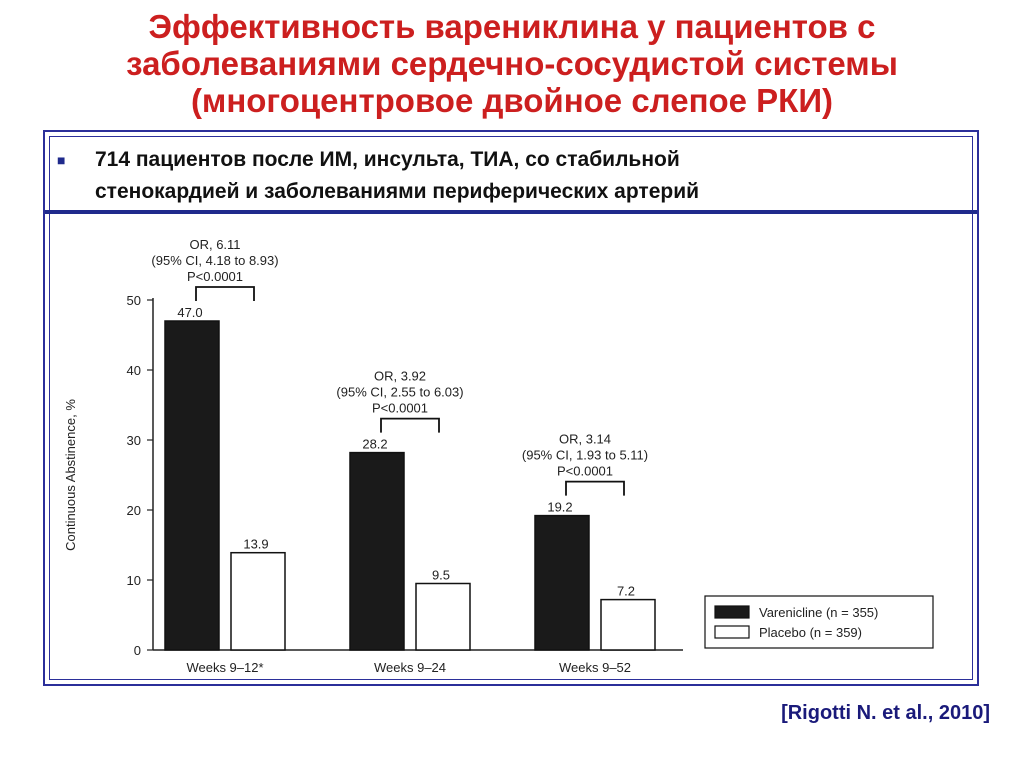  I want to click on bar-value-label: 13.9, so click(255, 544).